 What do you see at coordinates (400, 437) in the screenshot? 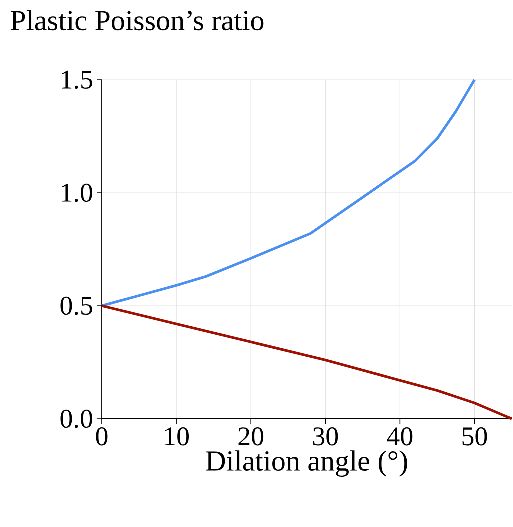
I see `x-tick-label: 40` at bounding box center [400, 437].